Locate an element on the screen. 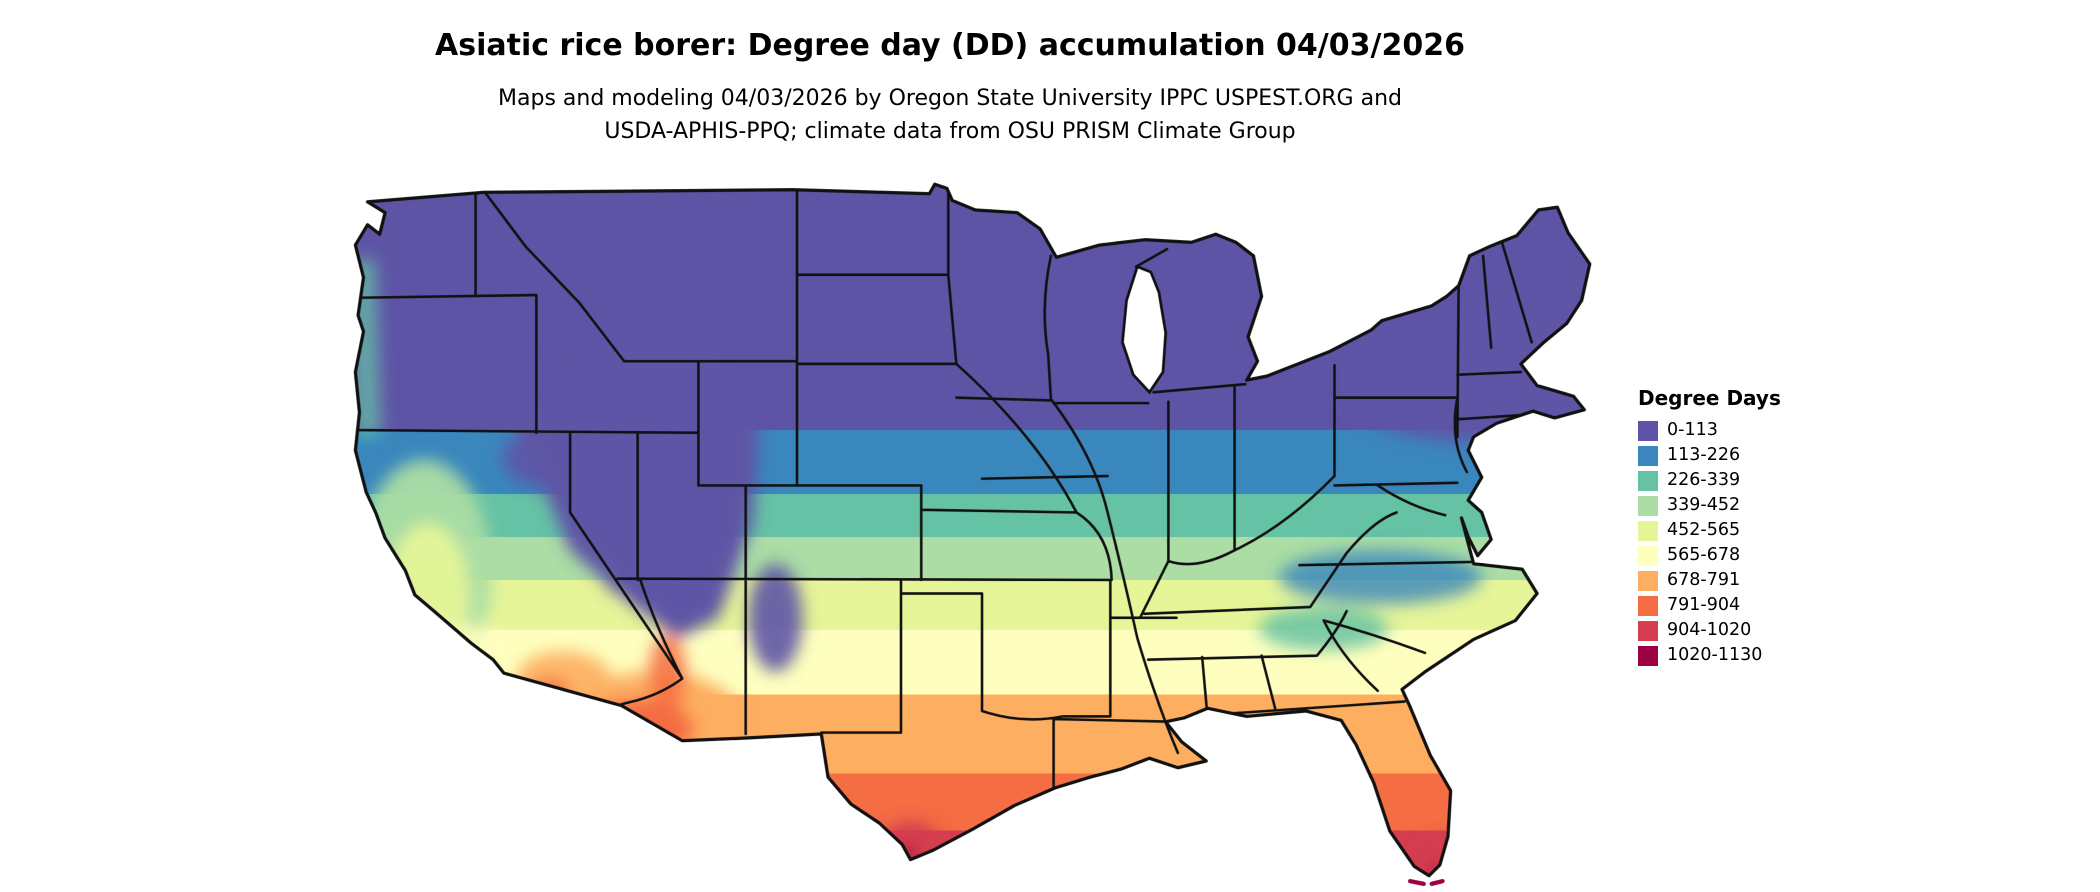 Image resolution: width=2100 pixels, height=892 pixels. legend-label: 339-452 is located at coordinates (1704, 505).